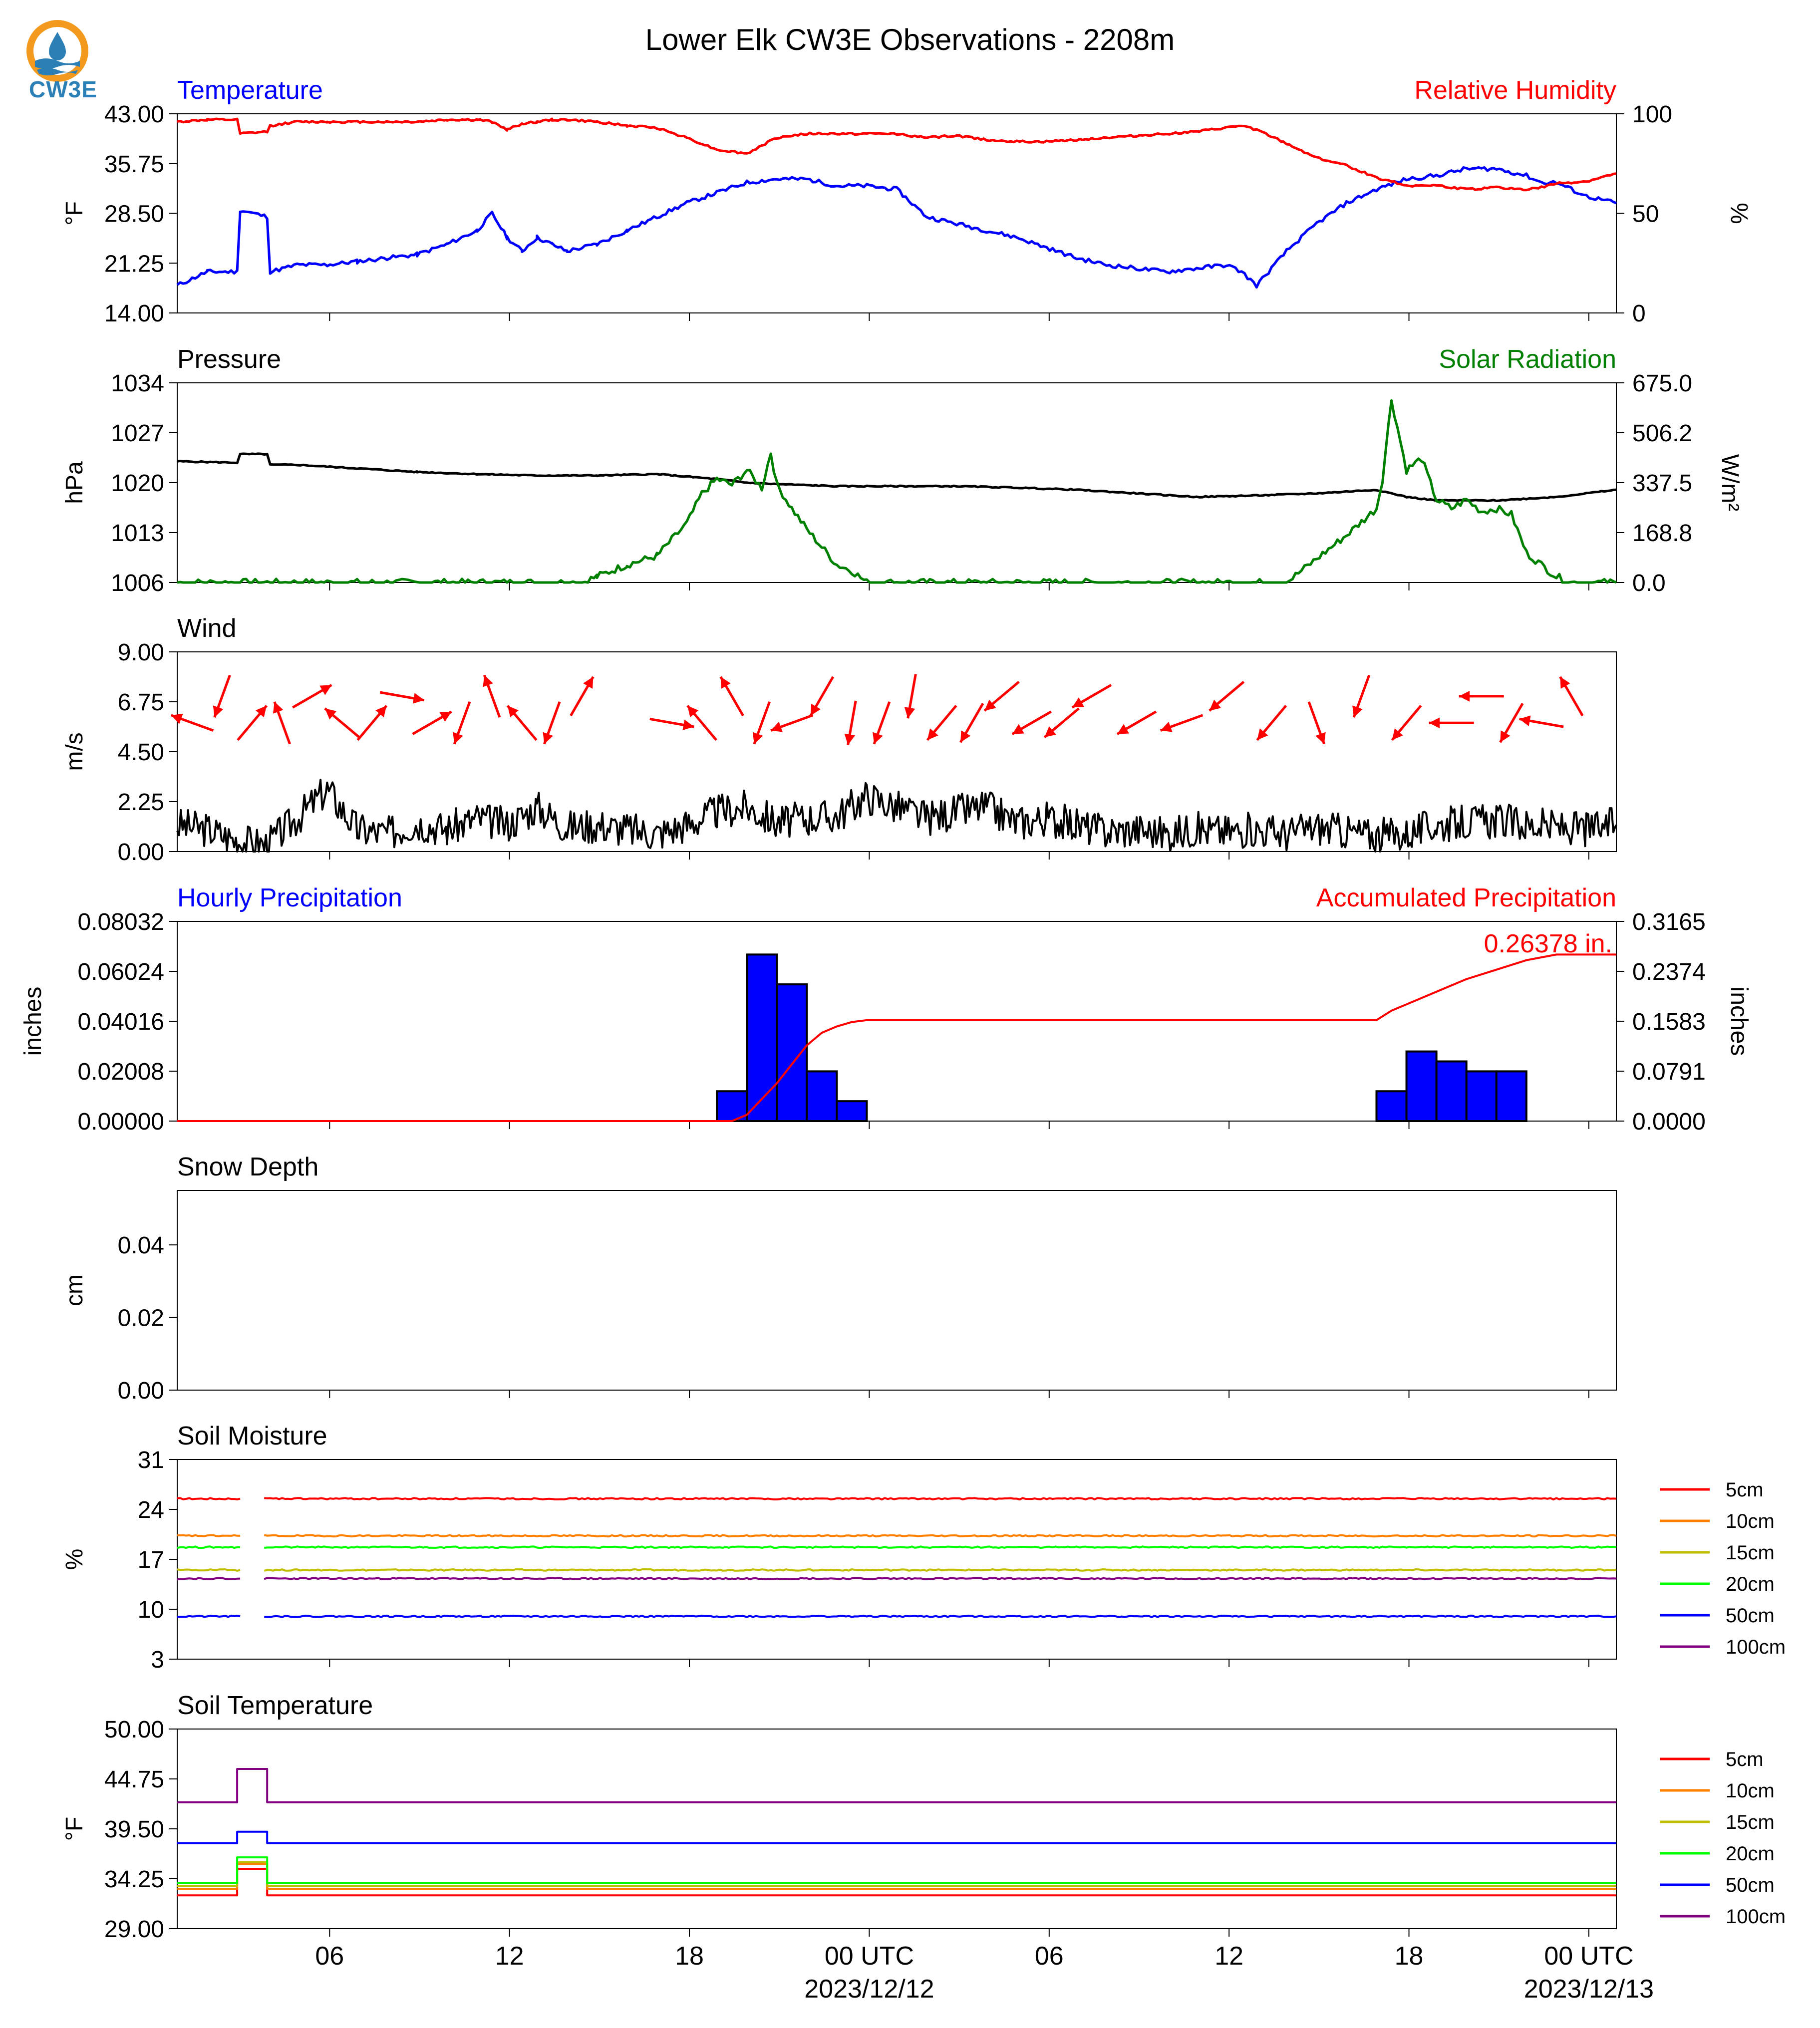 Image resolution: width=1820 pixels, height=2028 pixels. Describe the element at coordinates (1669, 1122) in the screenshot. I see `y-tick-label-right: 0.0000` at that location.